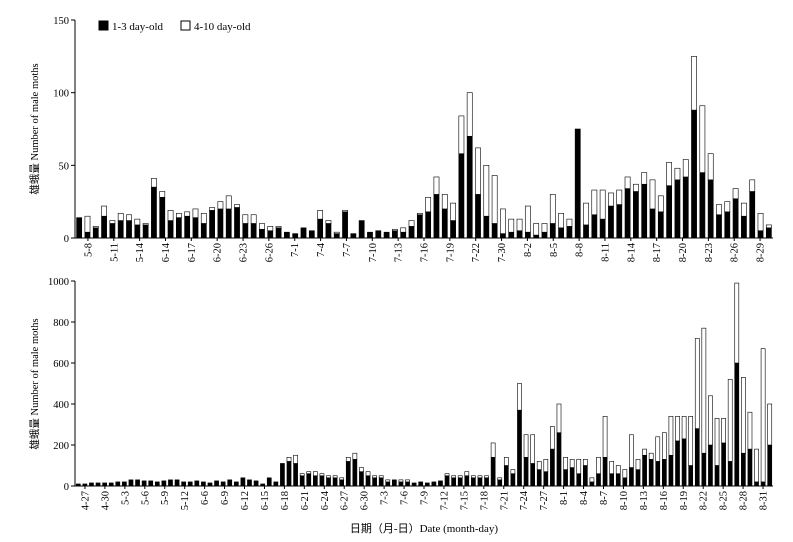 The height and width of the screenshot is (542, 793). I want to click on chart-top-y-ticks: 0 50 100 150, so click(64, 130).